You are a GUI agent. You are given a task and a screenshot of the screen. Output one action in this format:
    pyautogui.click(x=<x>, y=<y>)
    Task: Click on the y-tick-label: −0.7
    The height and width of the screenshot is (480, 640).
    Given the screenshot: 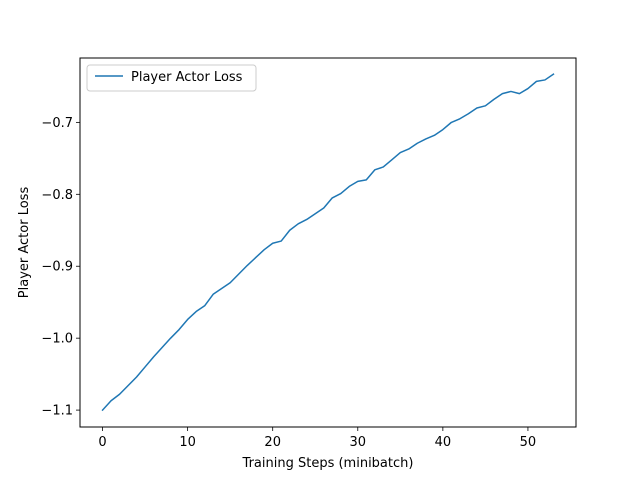 What is the action you would take?
    pyautogui.click(x=57, y=123)
    